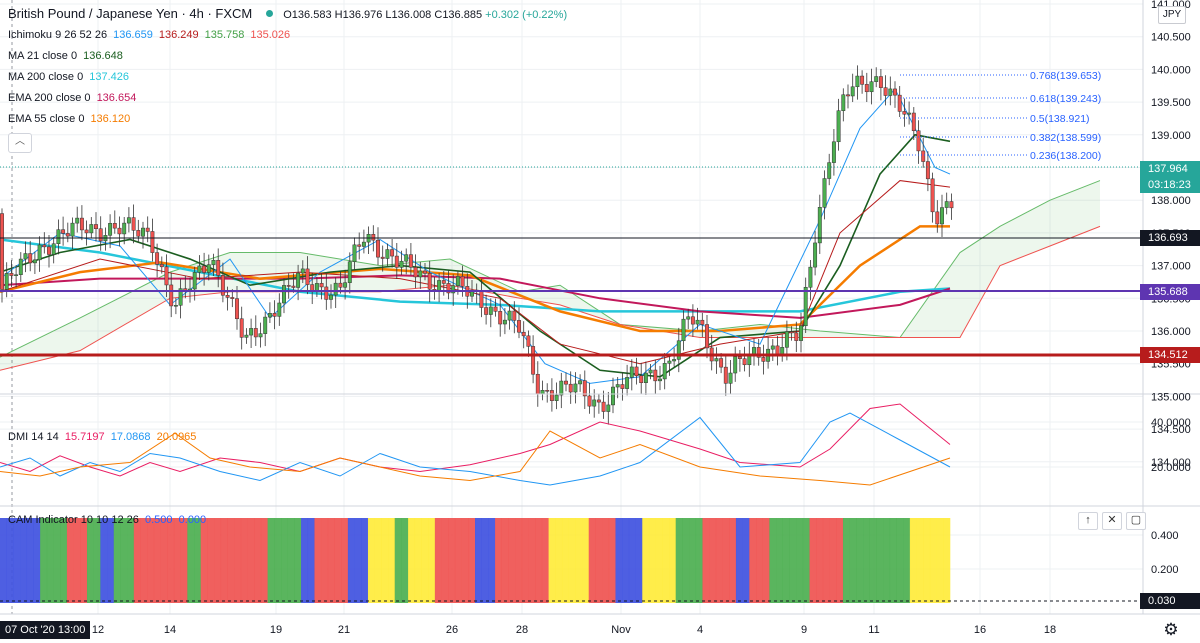 The height and width of the screenshot is (643, 1200). What do you see at coordinates (152, 56) in the screenshot?
I see `indicator-legend-row: MA 21 close 0 136.648` at bounding box center [152, 56].